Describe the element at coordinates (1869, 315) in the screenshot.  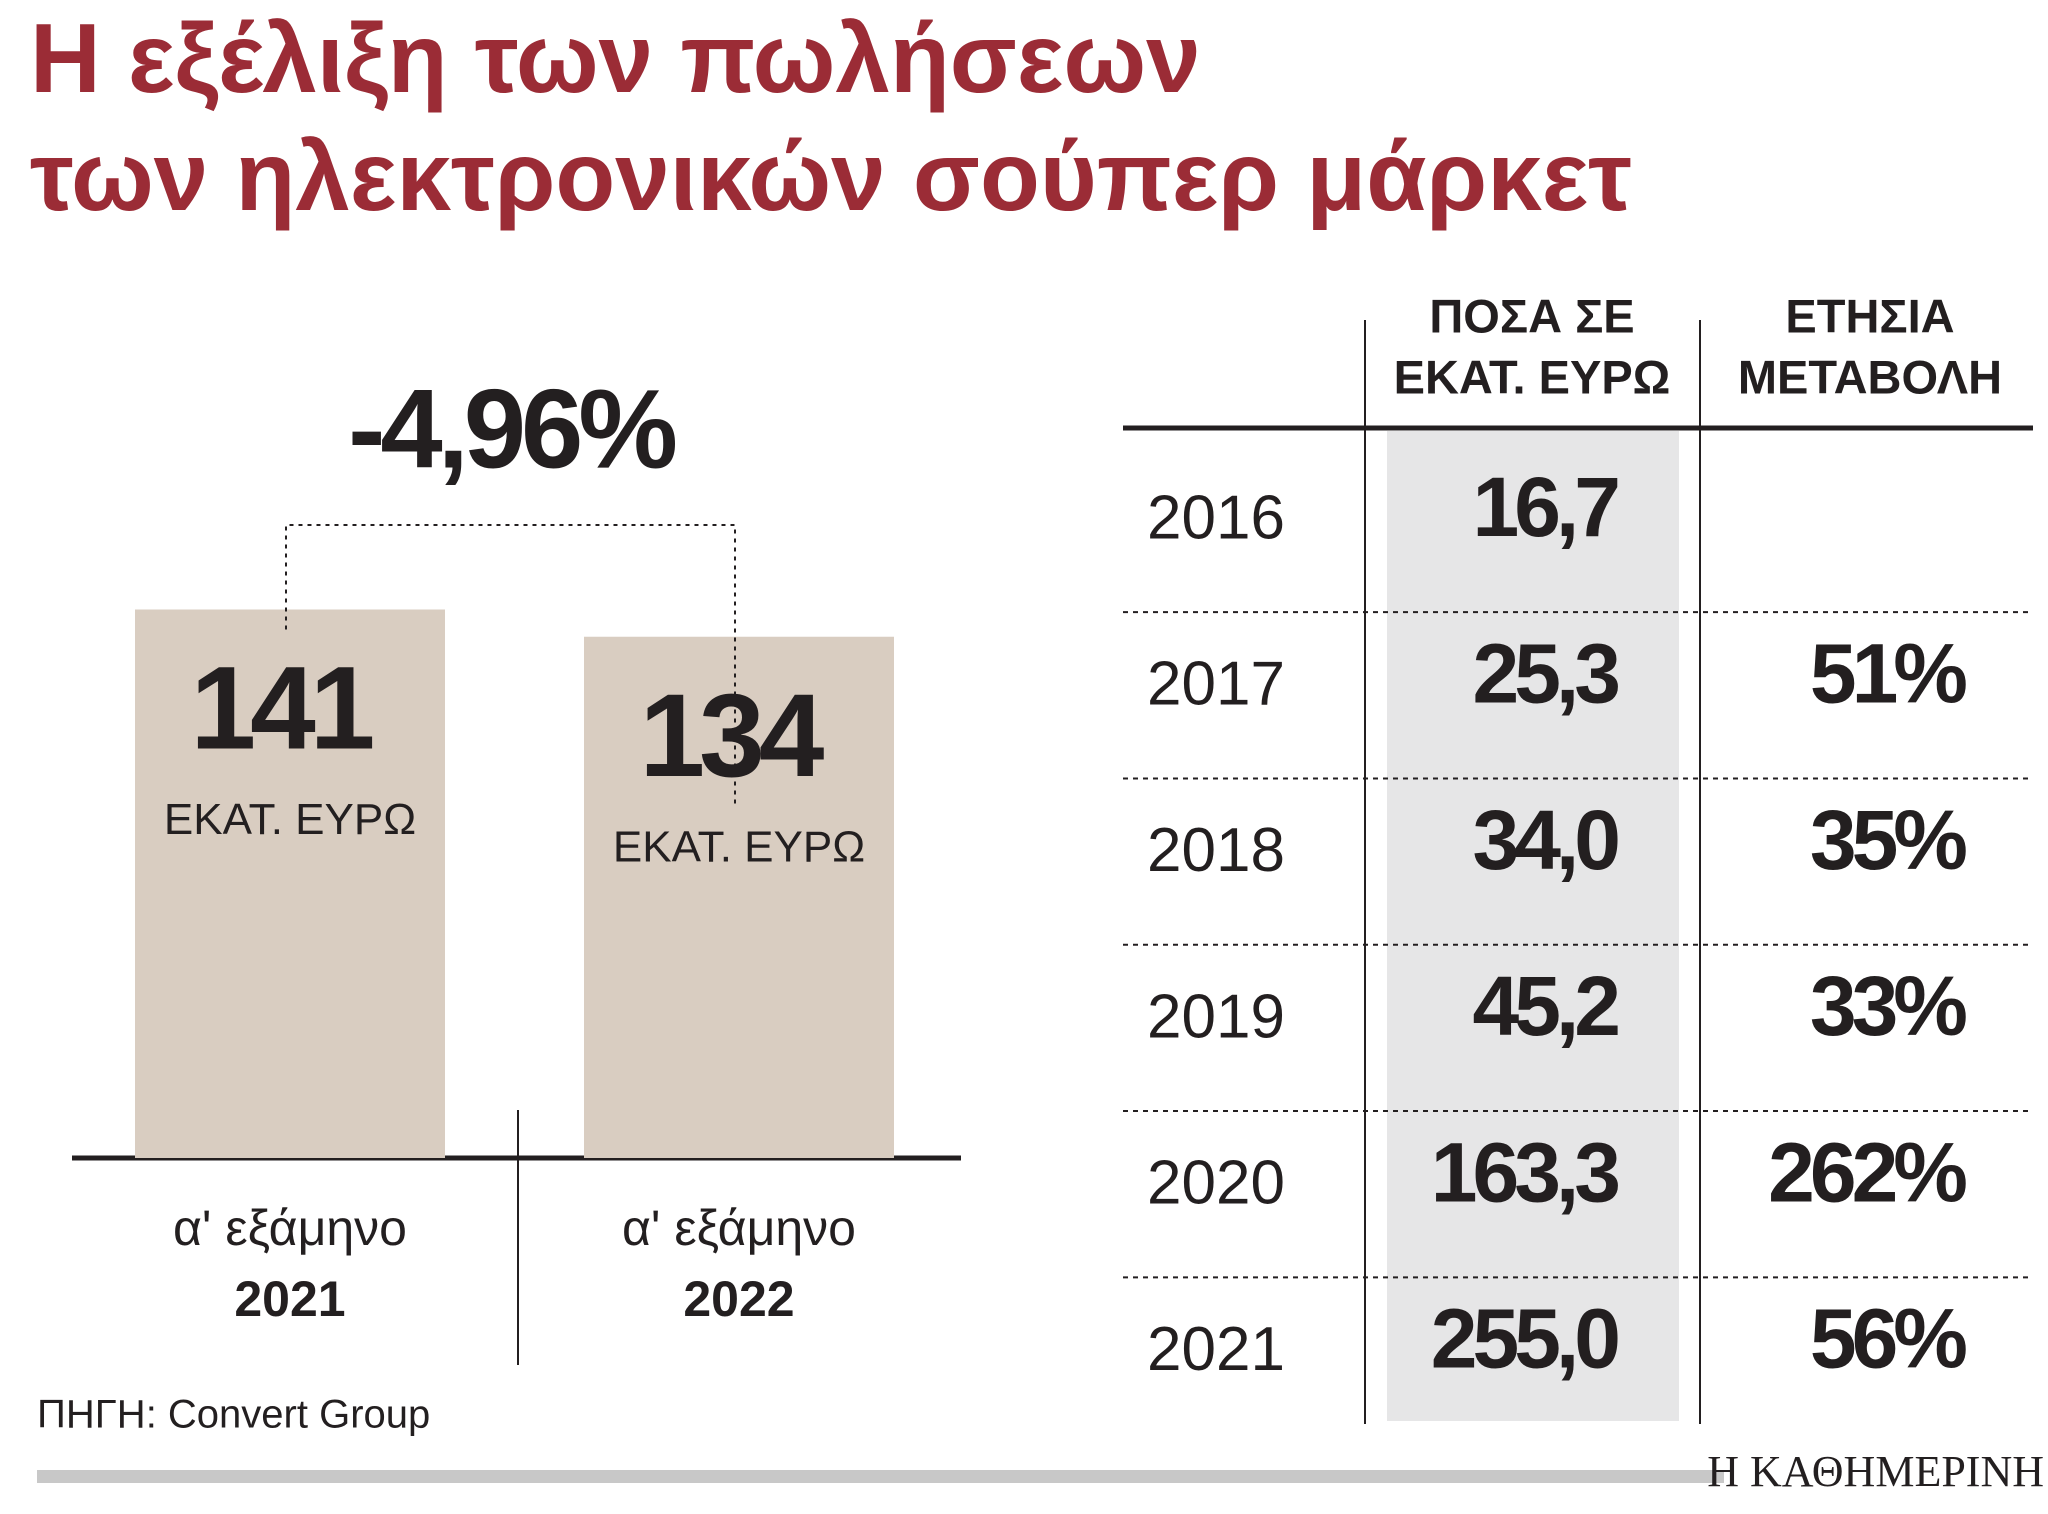
I see `table-header: ΕΤΗΣΙΑ` at that location.